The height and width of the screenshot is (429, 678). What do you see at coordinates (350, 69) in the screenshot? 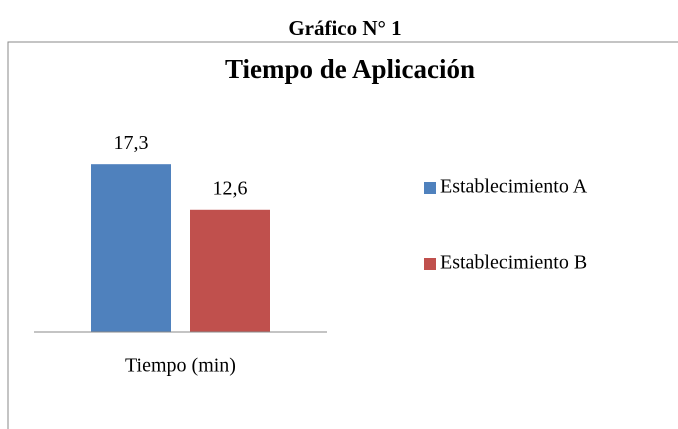
I see `chart-title: Tiempo de Aplicación` at bounding box center [350, 69].